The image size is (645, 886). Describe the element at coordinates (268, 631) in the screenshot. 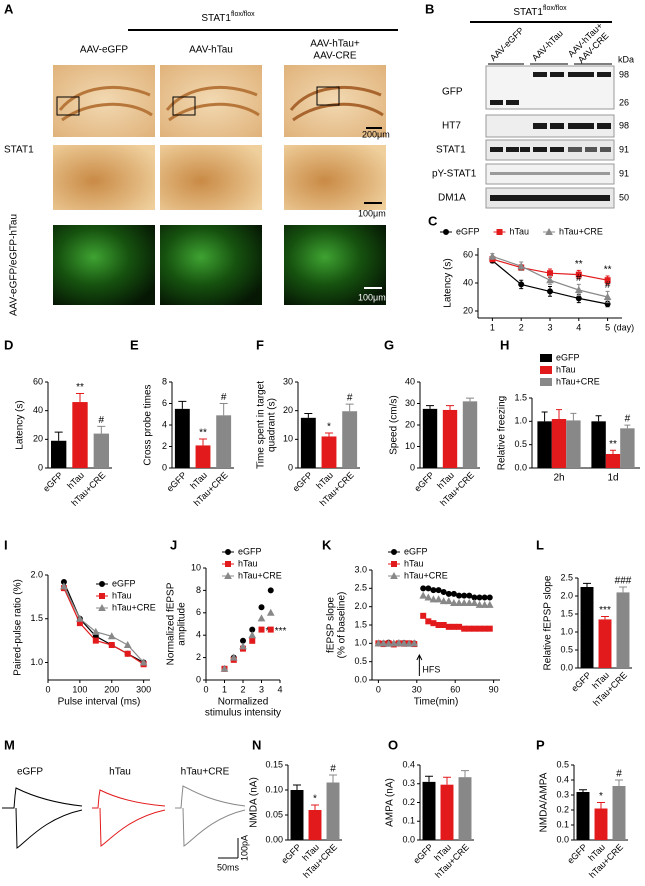

I see `significance: *` at that location.